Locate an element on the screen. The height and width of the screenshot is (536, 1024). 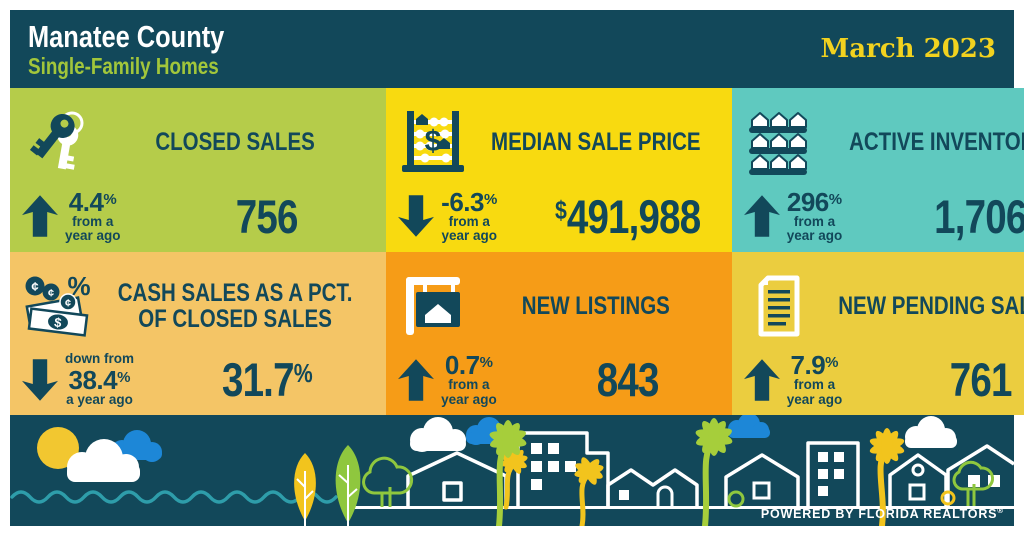
powered-by-label: POWERED BY FLORIDA REALTORS® is located at coordinates (882, 513).